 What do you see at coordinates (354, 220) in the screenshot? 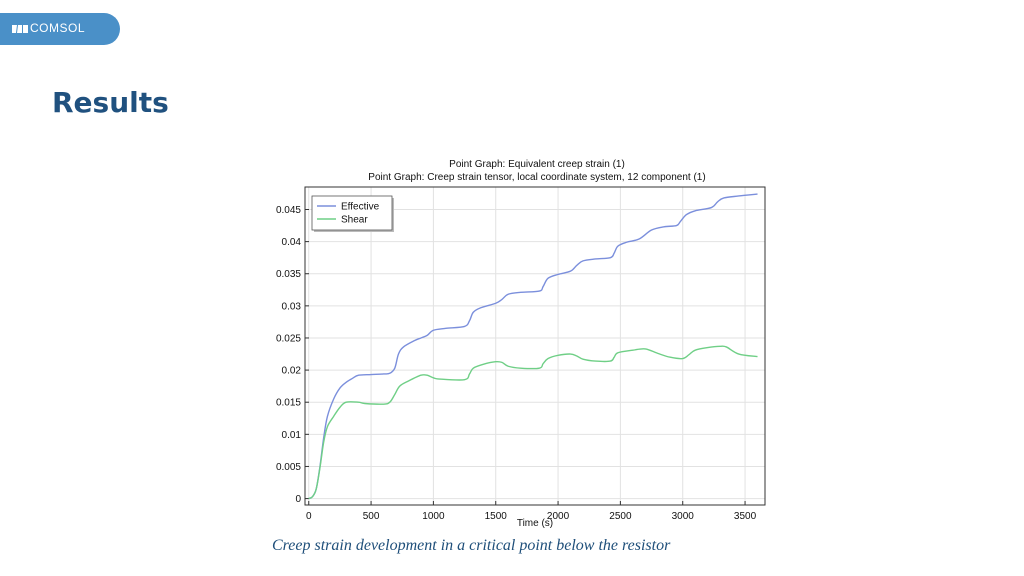
I see `legend-label-shear: Shear` at bounding box center [354, 220].